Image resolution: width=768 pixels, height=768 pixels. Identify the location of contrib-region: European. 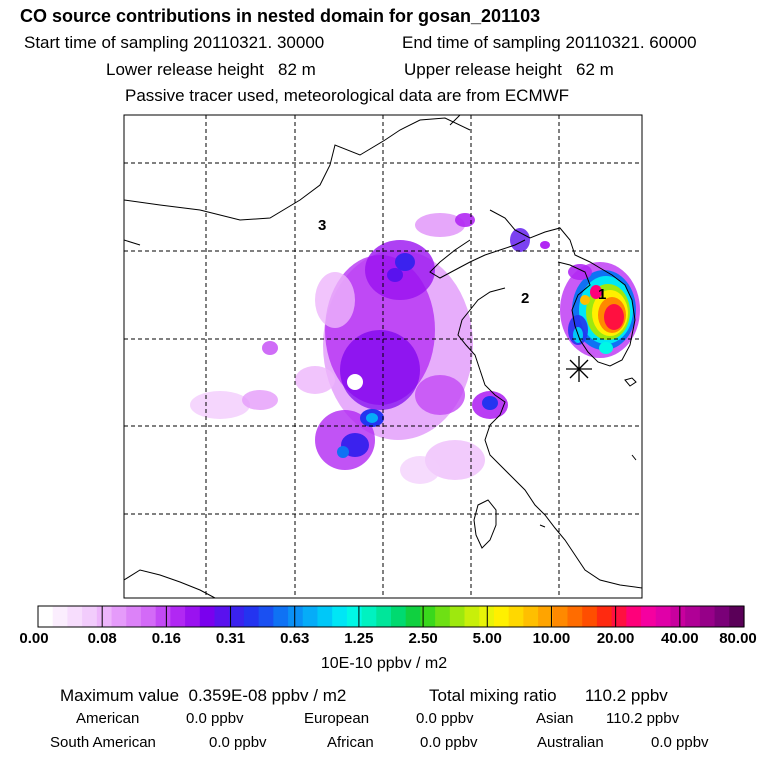
(337, 718).